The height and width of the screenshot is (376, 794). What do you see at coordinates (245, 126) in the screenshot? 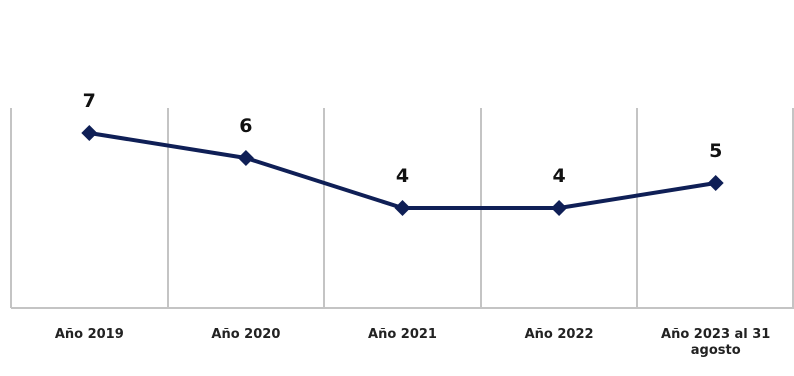
I see `data-label: 6` at bounding box center [245, 126].